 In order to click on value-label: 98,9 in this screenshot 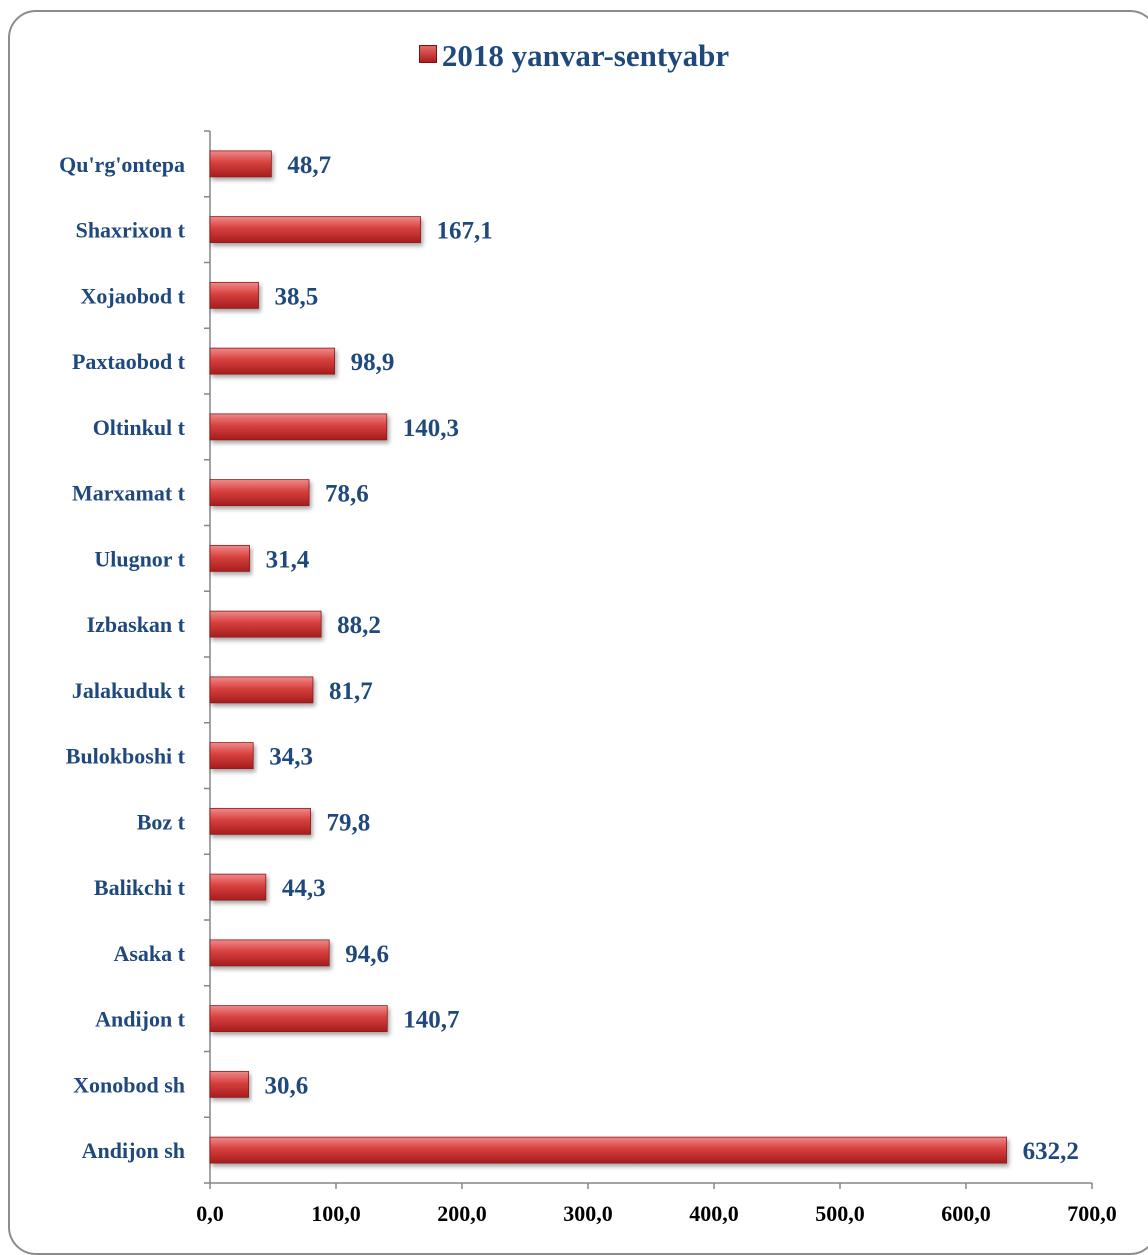, I will do `click(373, 362)`.